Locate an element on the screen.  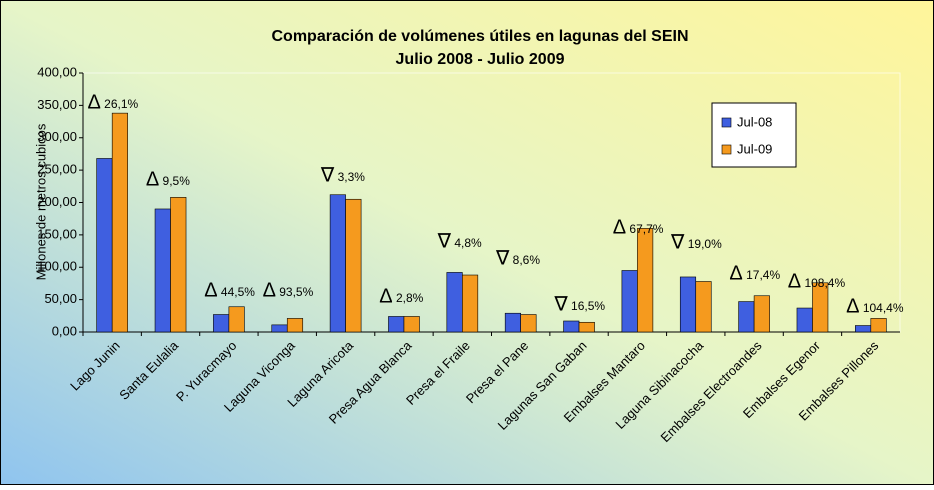
y-tick-label: 350,00 is located at coordinates (57, 104).